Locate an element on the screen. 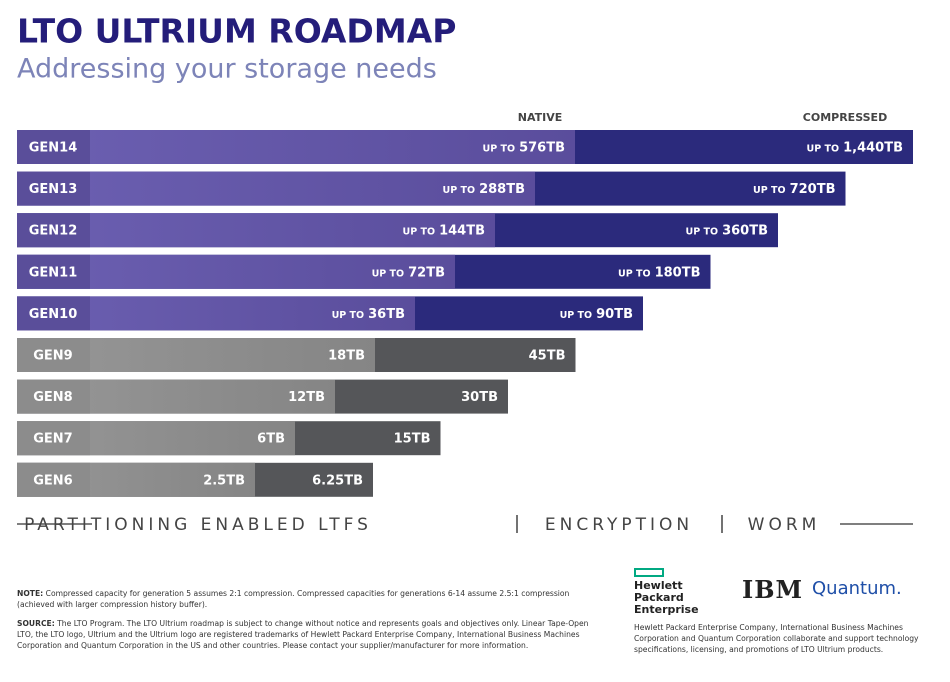 Image resolution: width=950 pixels, height=682 pixels. hpe-mark is located at coordinates (649, 572).